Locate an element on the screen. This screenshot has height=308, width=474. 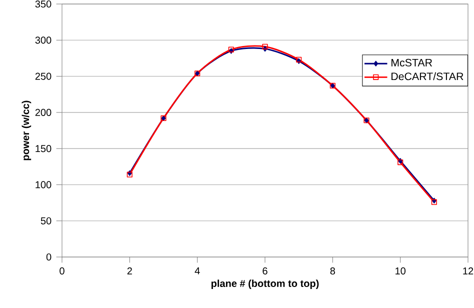
y-tick-label: 300 is located at coordinates (43, 40).